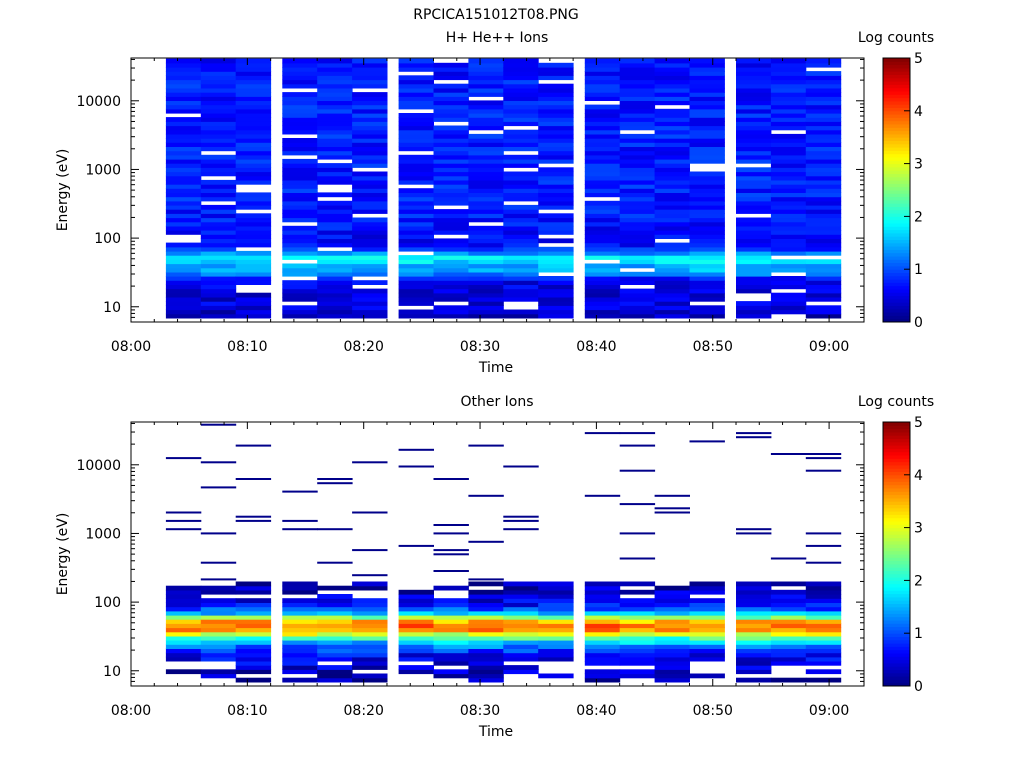  Describe the element at coordinates (713, 711) in the screenshot. I see `x-tick-label: 08:50` at that location.